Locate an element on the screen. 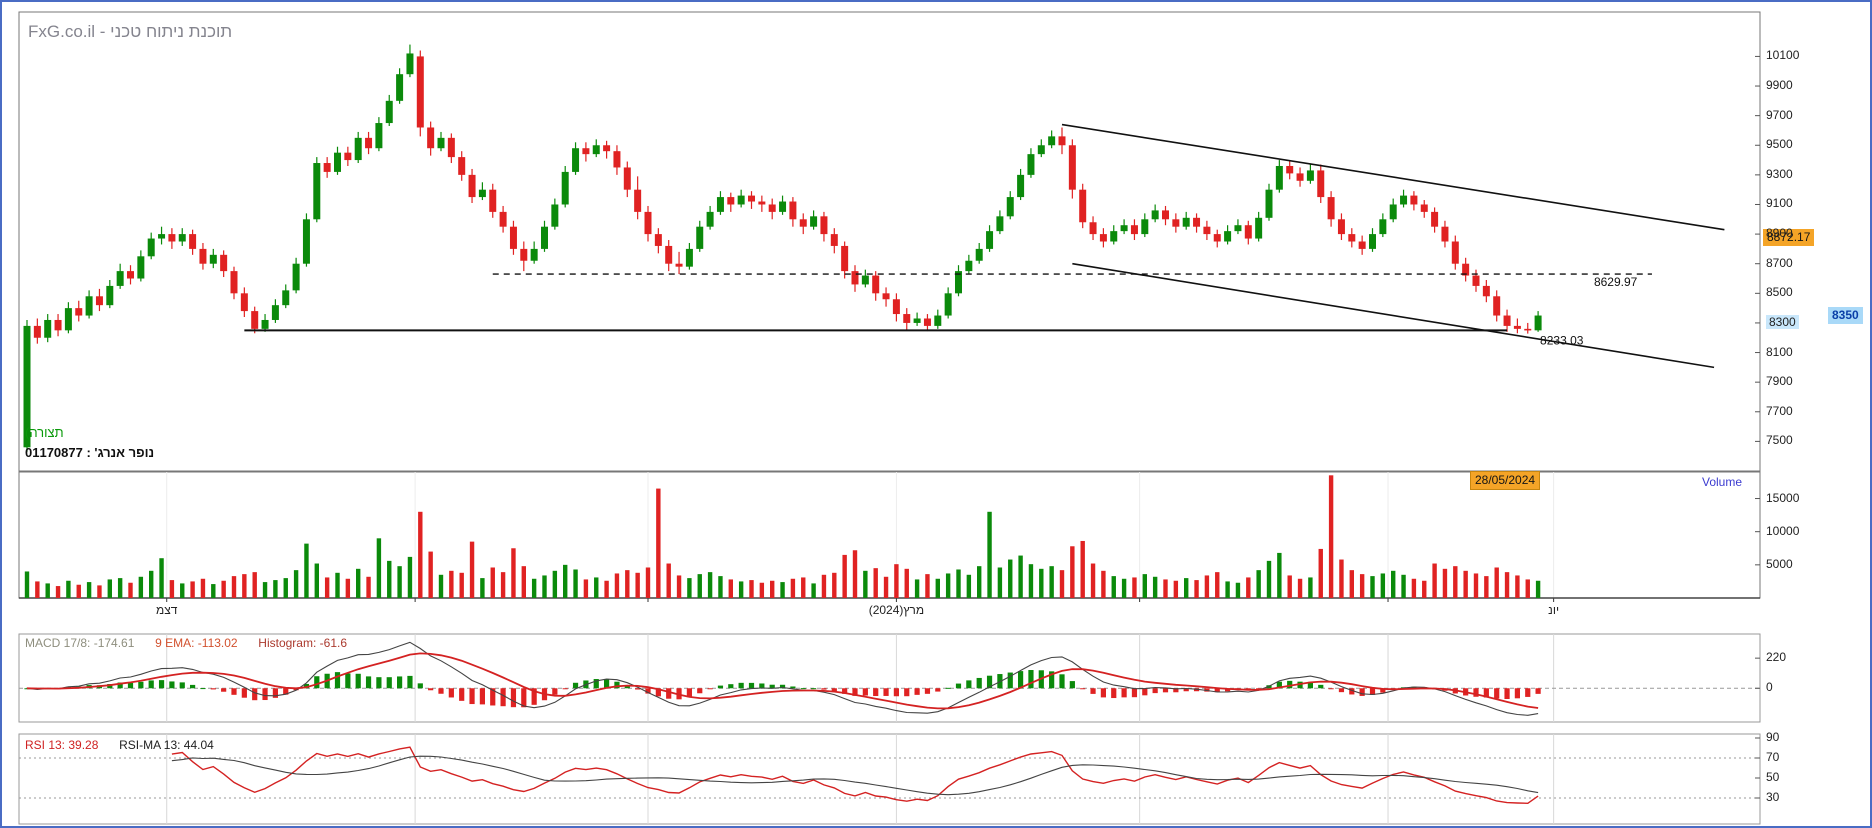 The width and height of the screenshot is (1872, 828). volume-tick-label: 15000 is located at coordinates (1783, 497).